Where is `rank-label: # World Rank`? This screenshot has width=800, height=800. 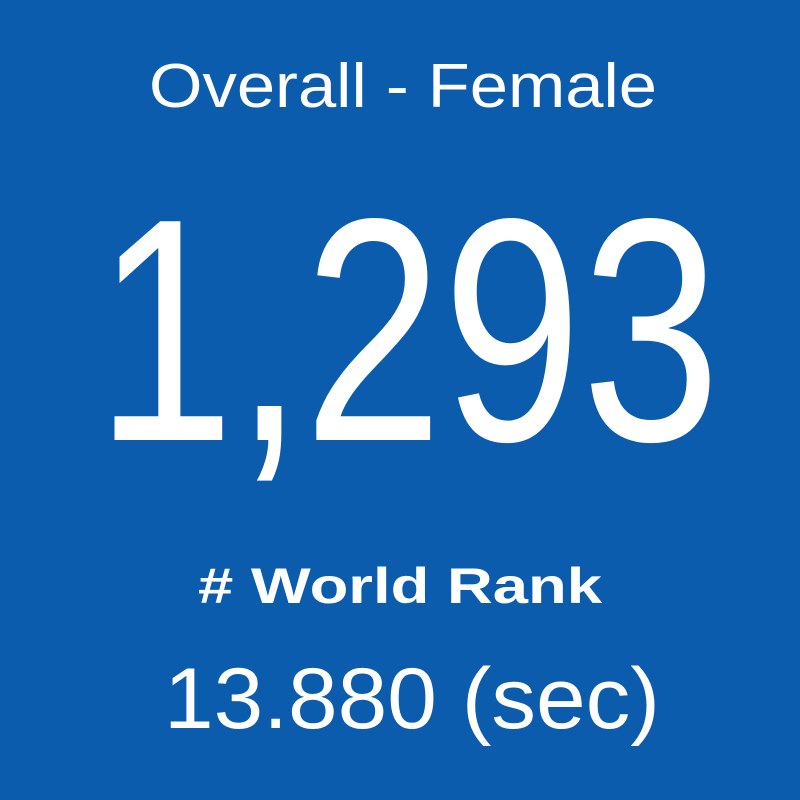
rank-label: # World Rank is located at coordinates (400, 586).